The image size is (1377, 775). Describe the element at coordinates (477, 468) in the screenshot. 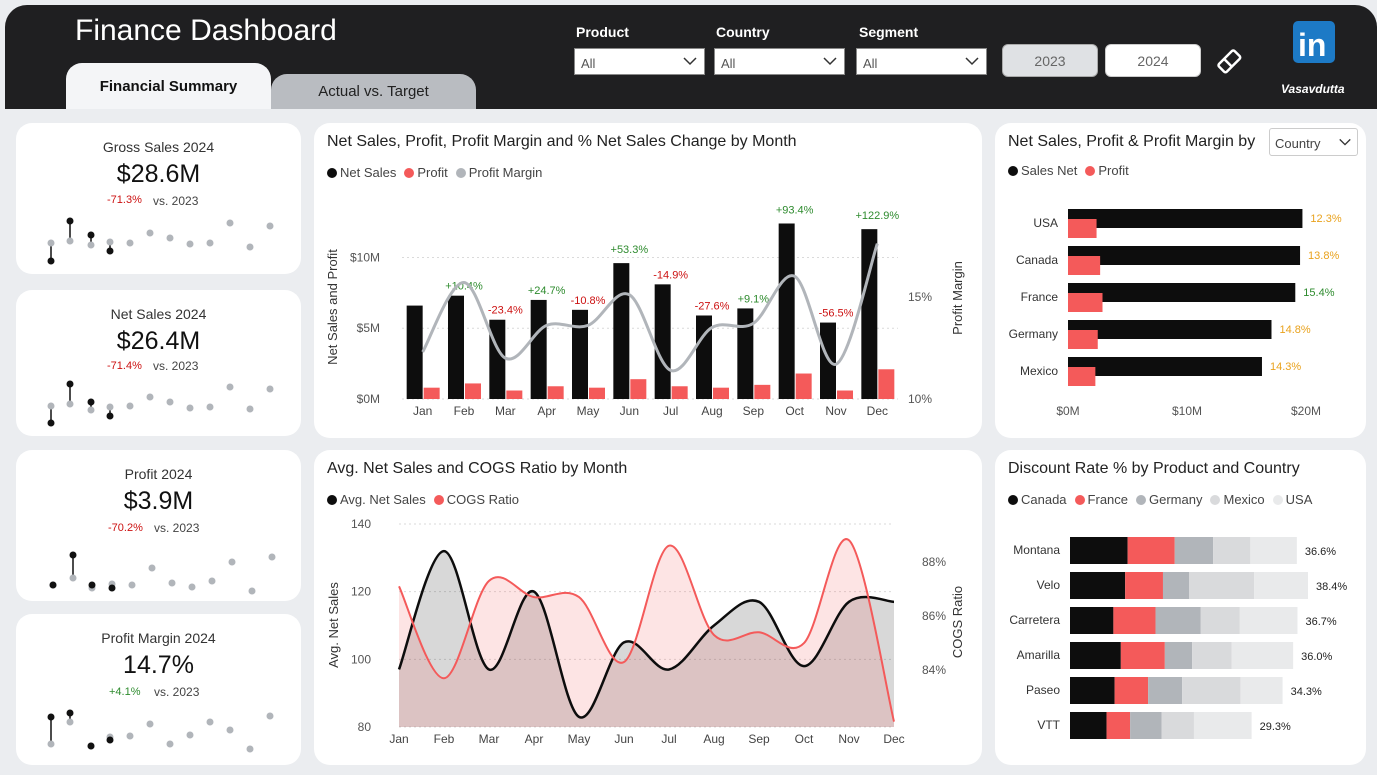

I see `chart-title: Avg. Net Sales and COGS Ratio by Month` at that location.